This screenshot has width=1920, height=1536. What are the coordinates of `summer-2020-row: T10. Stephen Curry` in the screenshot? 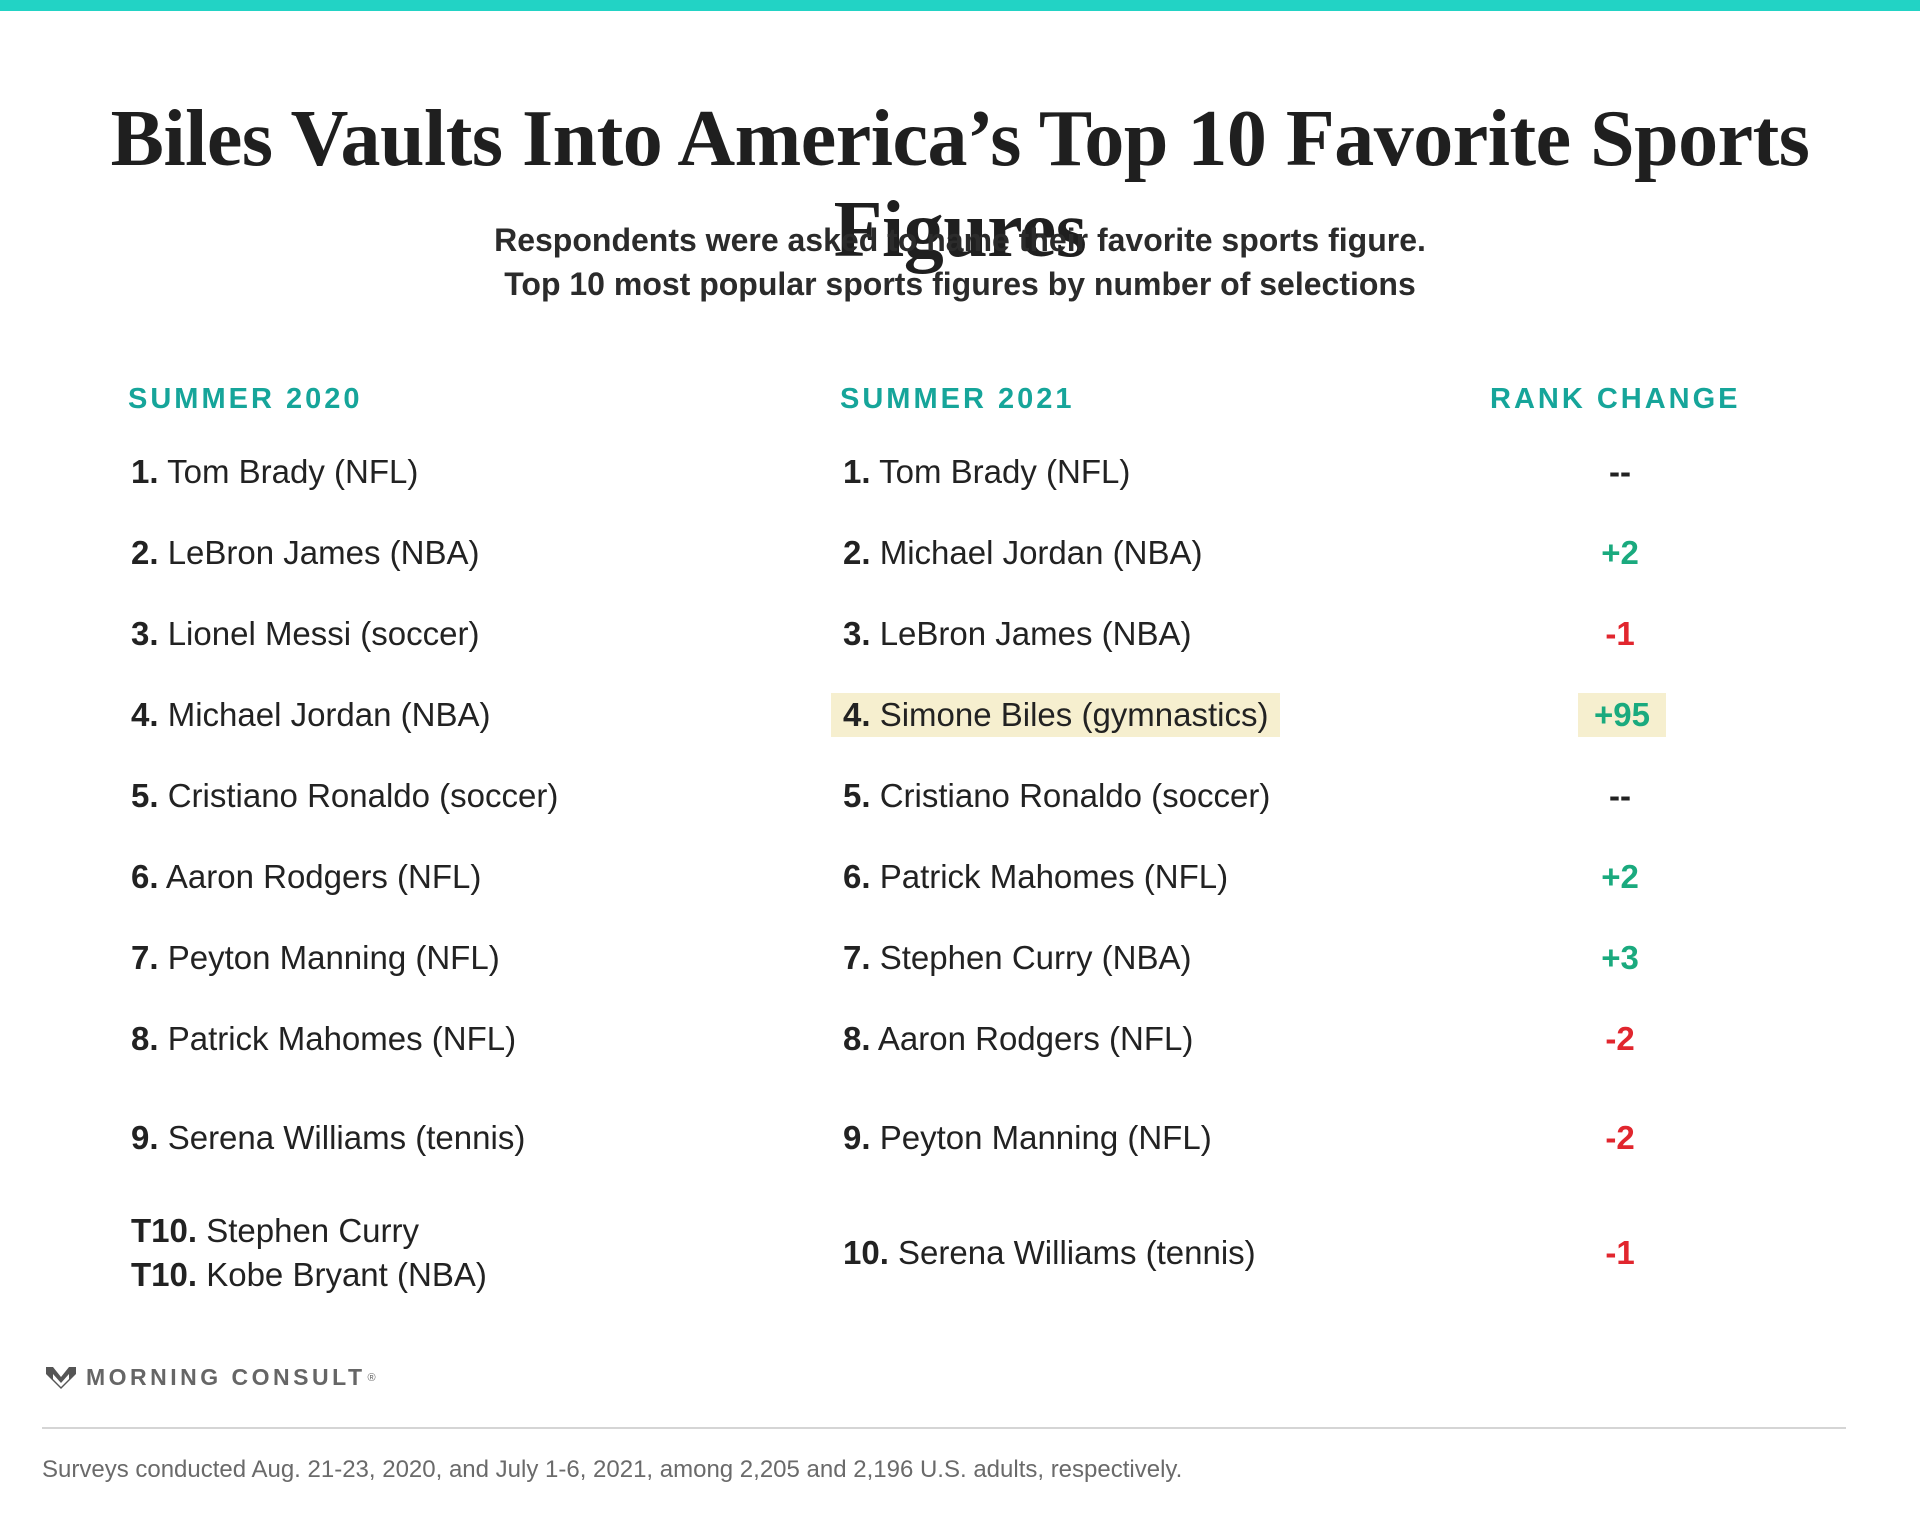 It's located at (275, 1231).